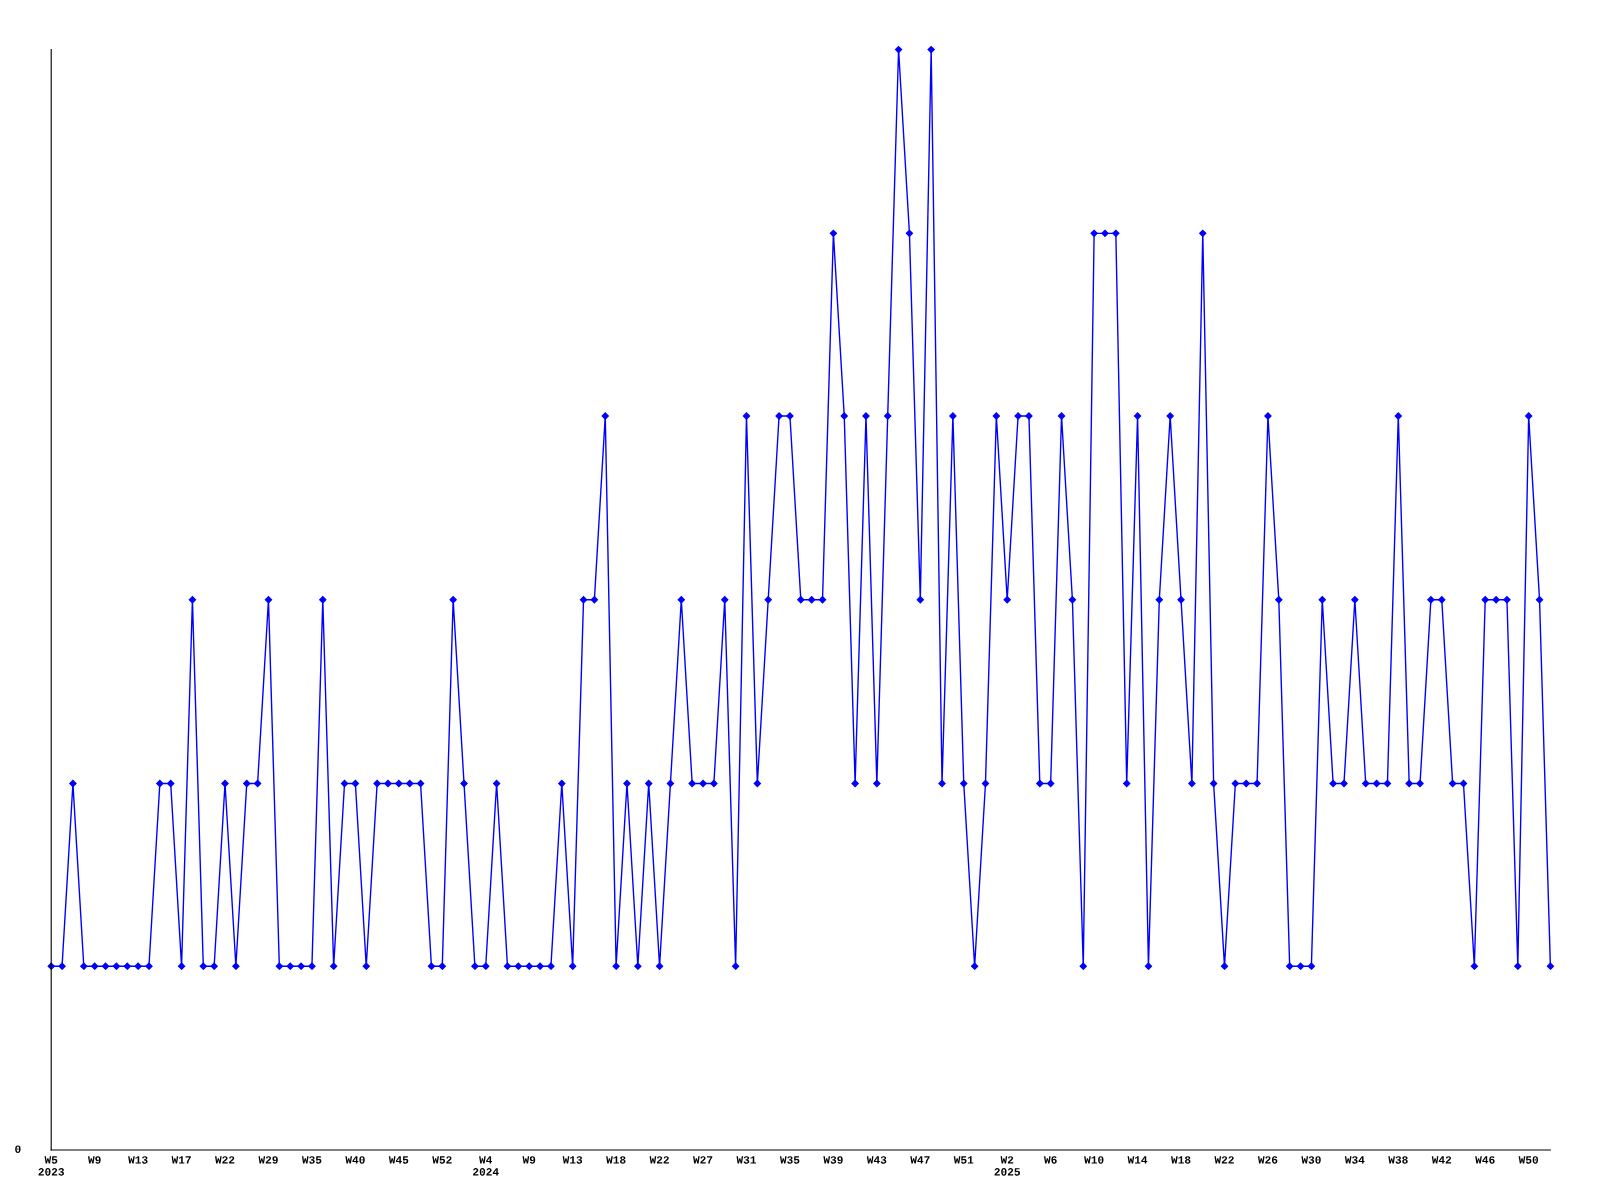 This screenshot has width=1600, height=1200. Describe the element at coordinates (833, 1160) in the screenshot. I see `x-tick-label: W39` at that location.